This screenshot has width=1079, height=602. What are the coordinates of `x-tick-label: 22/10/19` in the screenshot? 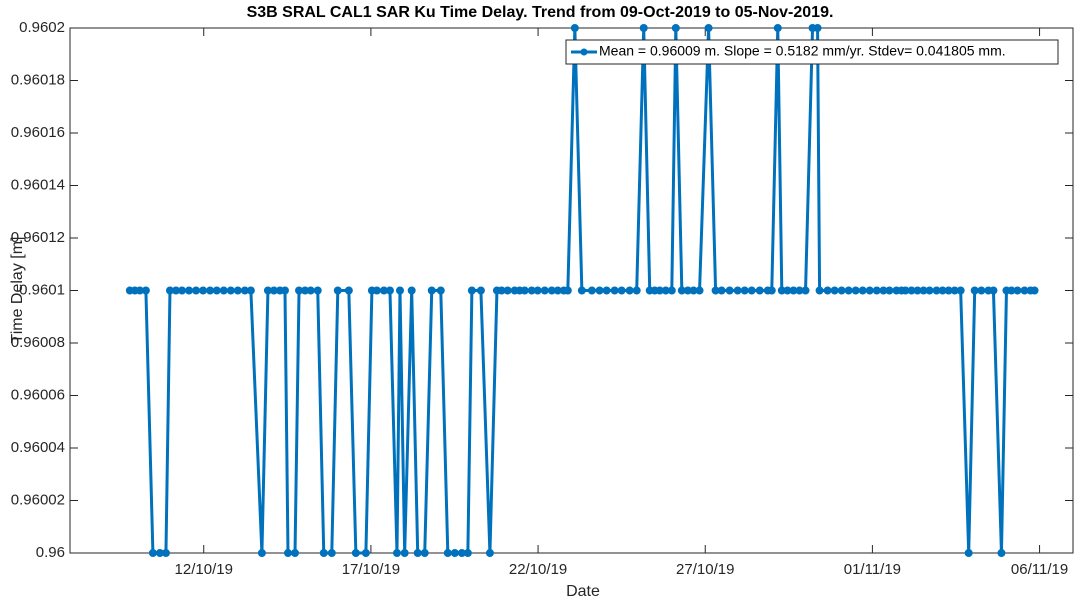 It's located at (538, 569).